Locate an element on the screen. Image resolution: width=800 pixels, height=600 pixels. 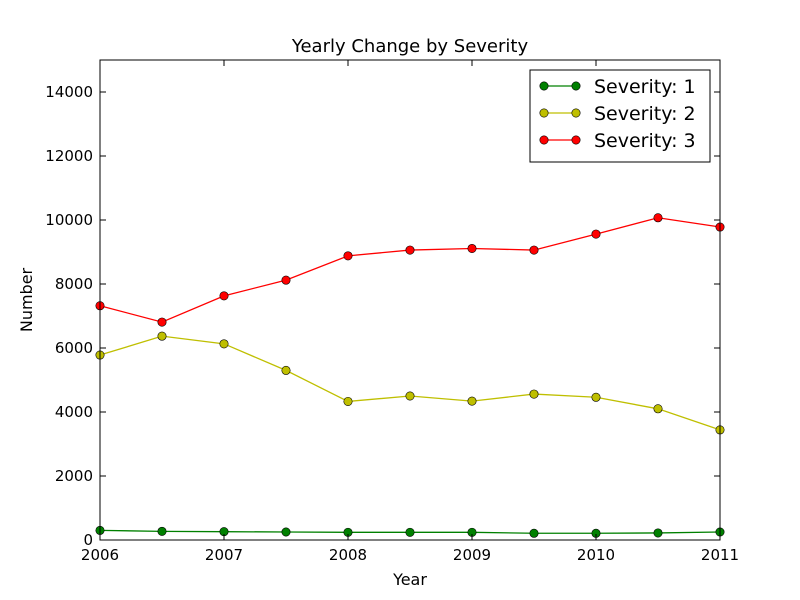
legend-label: Severity: 2 is located at coordinates (645, 114).